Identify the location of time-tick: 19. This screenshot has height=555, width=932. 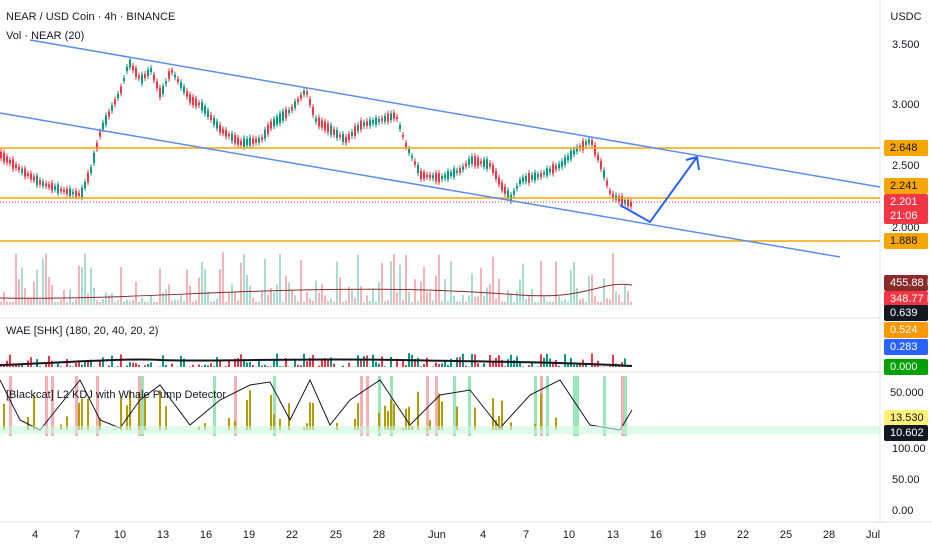
(249, 535).